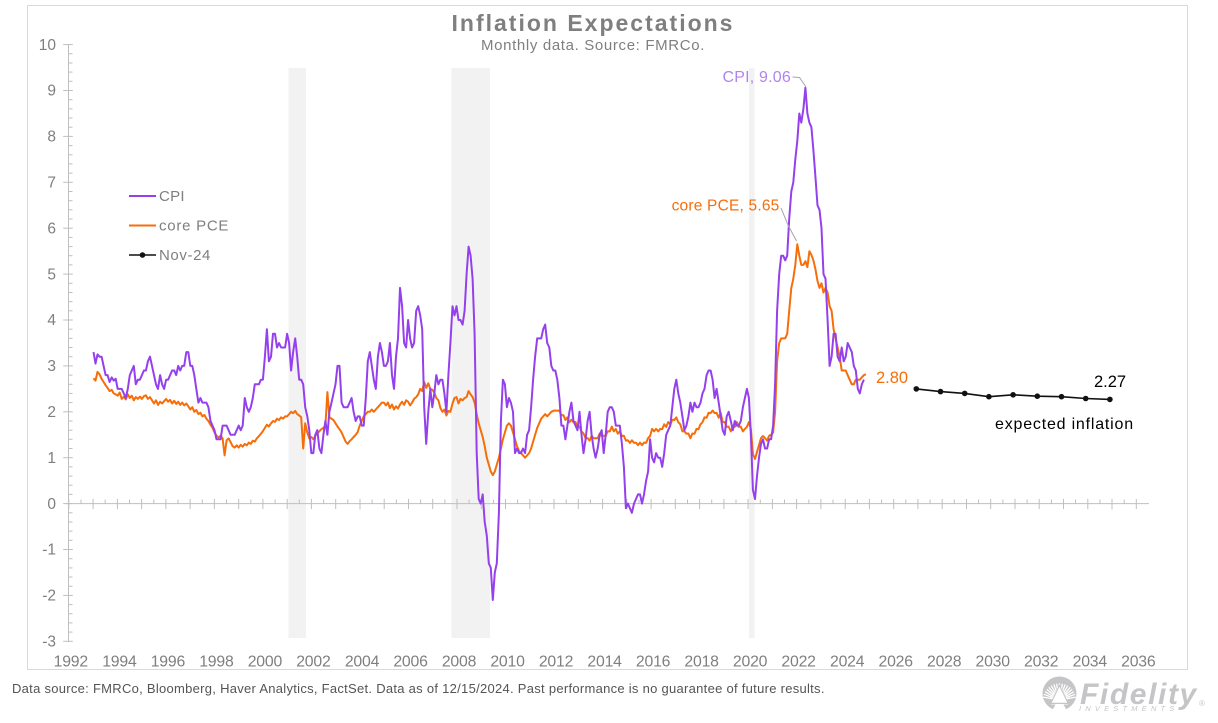 The image size is (1218, 723). What do you see at coordinates (1129, 708) in the screenshot?
I see `svg-text: INVESTMENTS` at bounding box center [1129, 708].